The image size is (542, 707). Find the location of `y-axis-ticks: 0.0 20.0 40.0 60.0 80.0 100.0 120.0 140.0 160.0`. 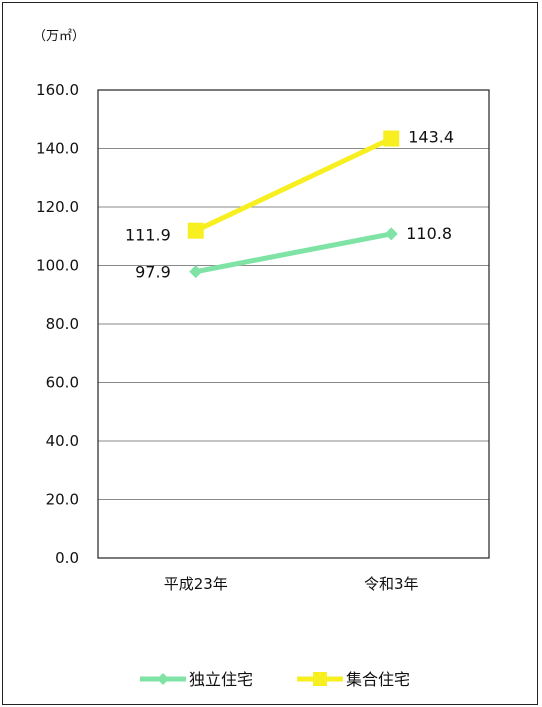

y-axis-ticks: 0.0 20.0 40.0 60.0 80.0 100.0 120.0 140.0 160.0 is located at coordinates (57, 324).